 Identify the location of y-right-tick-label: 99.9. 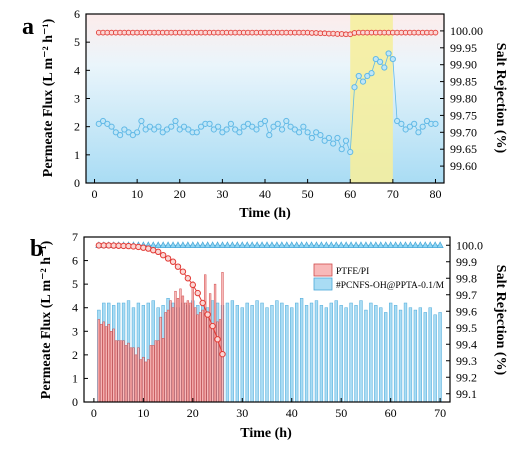
(466, 262).